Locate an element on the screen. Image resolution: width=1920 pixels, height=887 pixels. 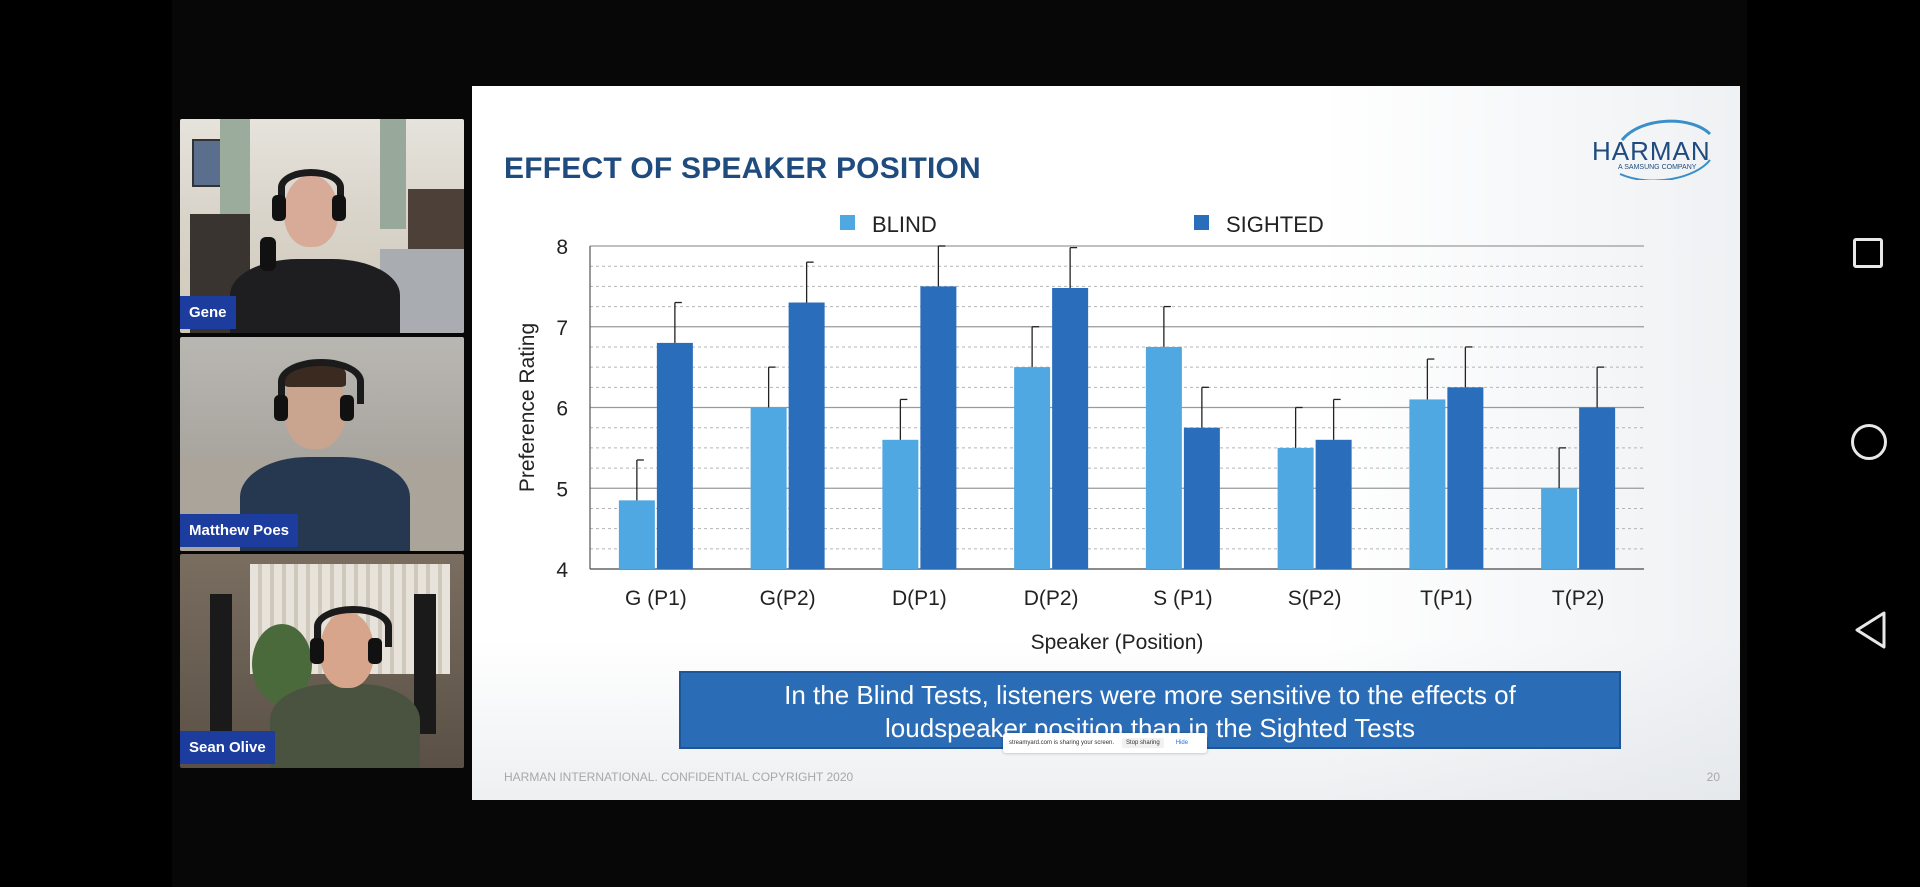
y-tick-label: 4 is located at coordinates (562, 570).